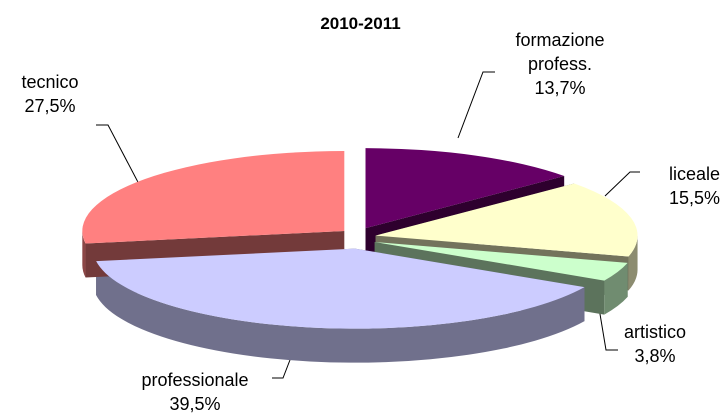  I want to click on category-label: tecnico, so click(50, 82).